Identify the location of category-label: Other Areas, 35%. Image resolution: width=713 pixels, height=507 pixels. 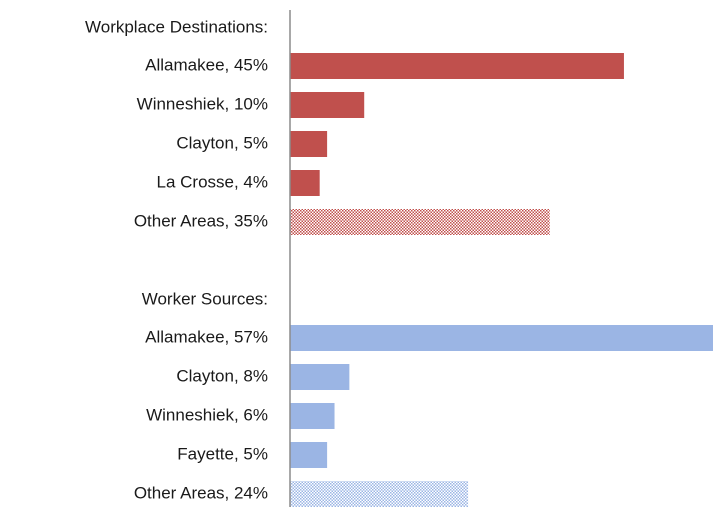
(201, 220).